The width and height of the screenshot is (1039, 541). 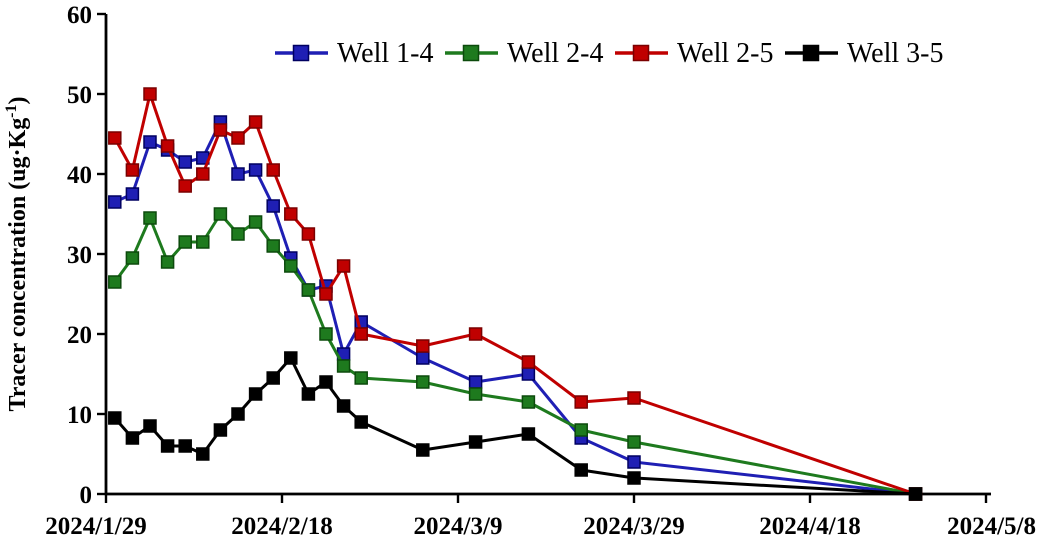 I want to click on y-tick-label: 20, so click(x=79, y=335).